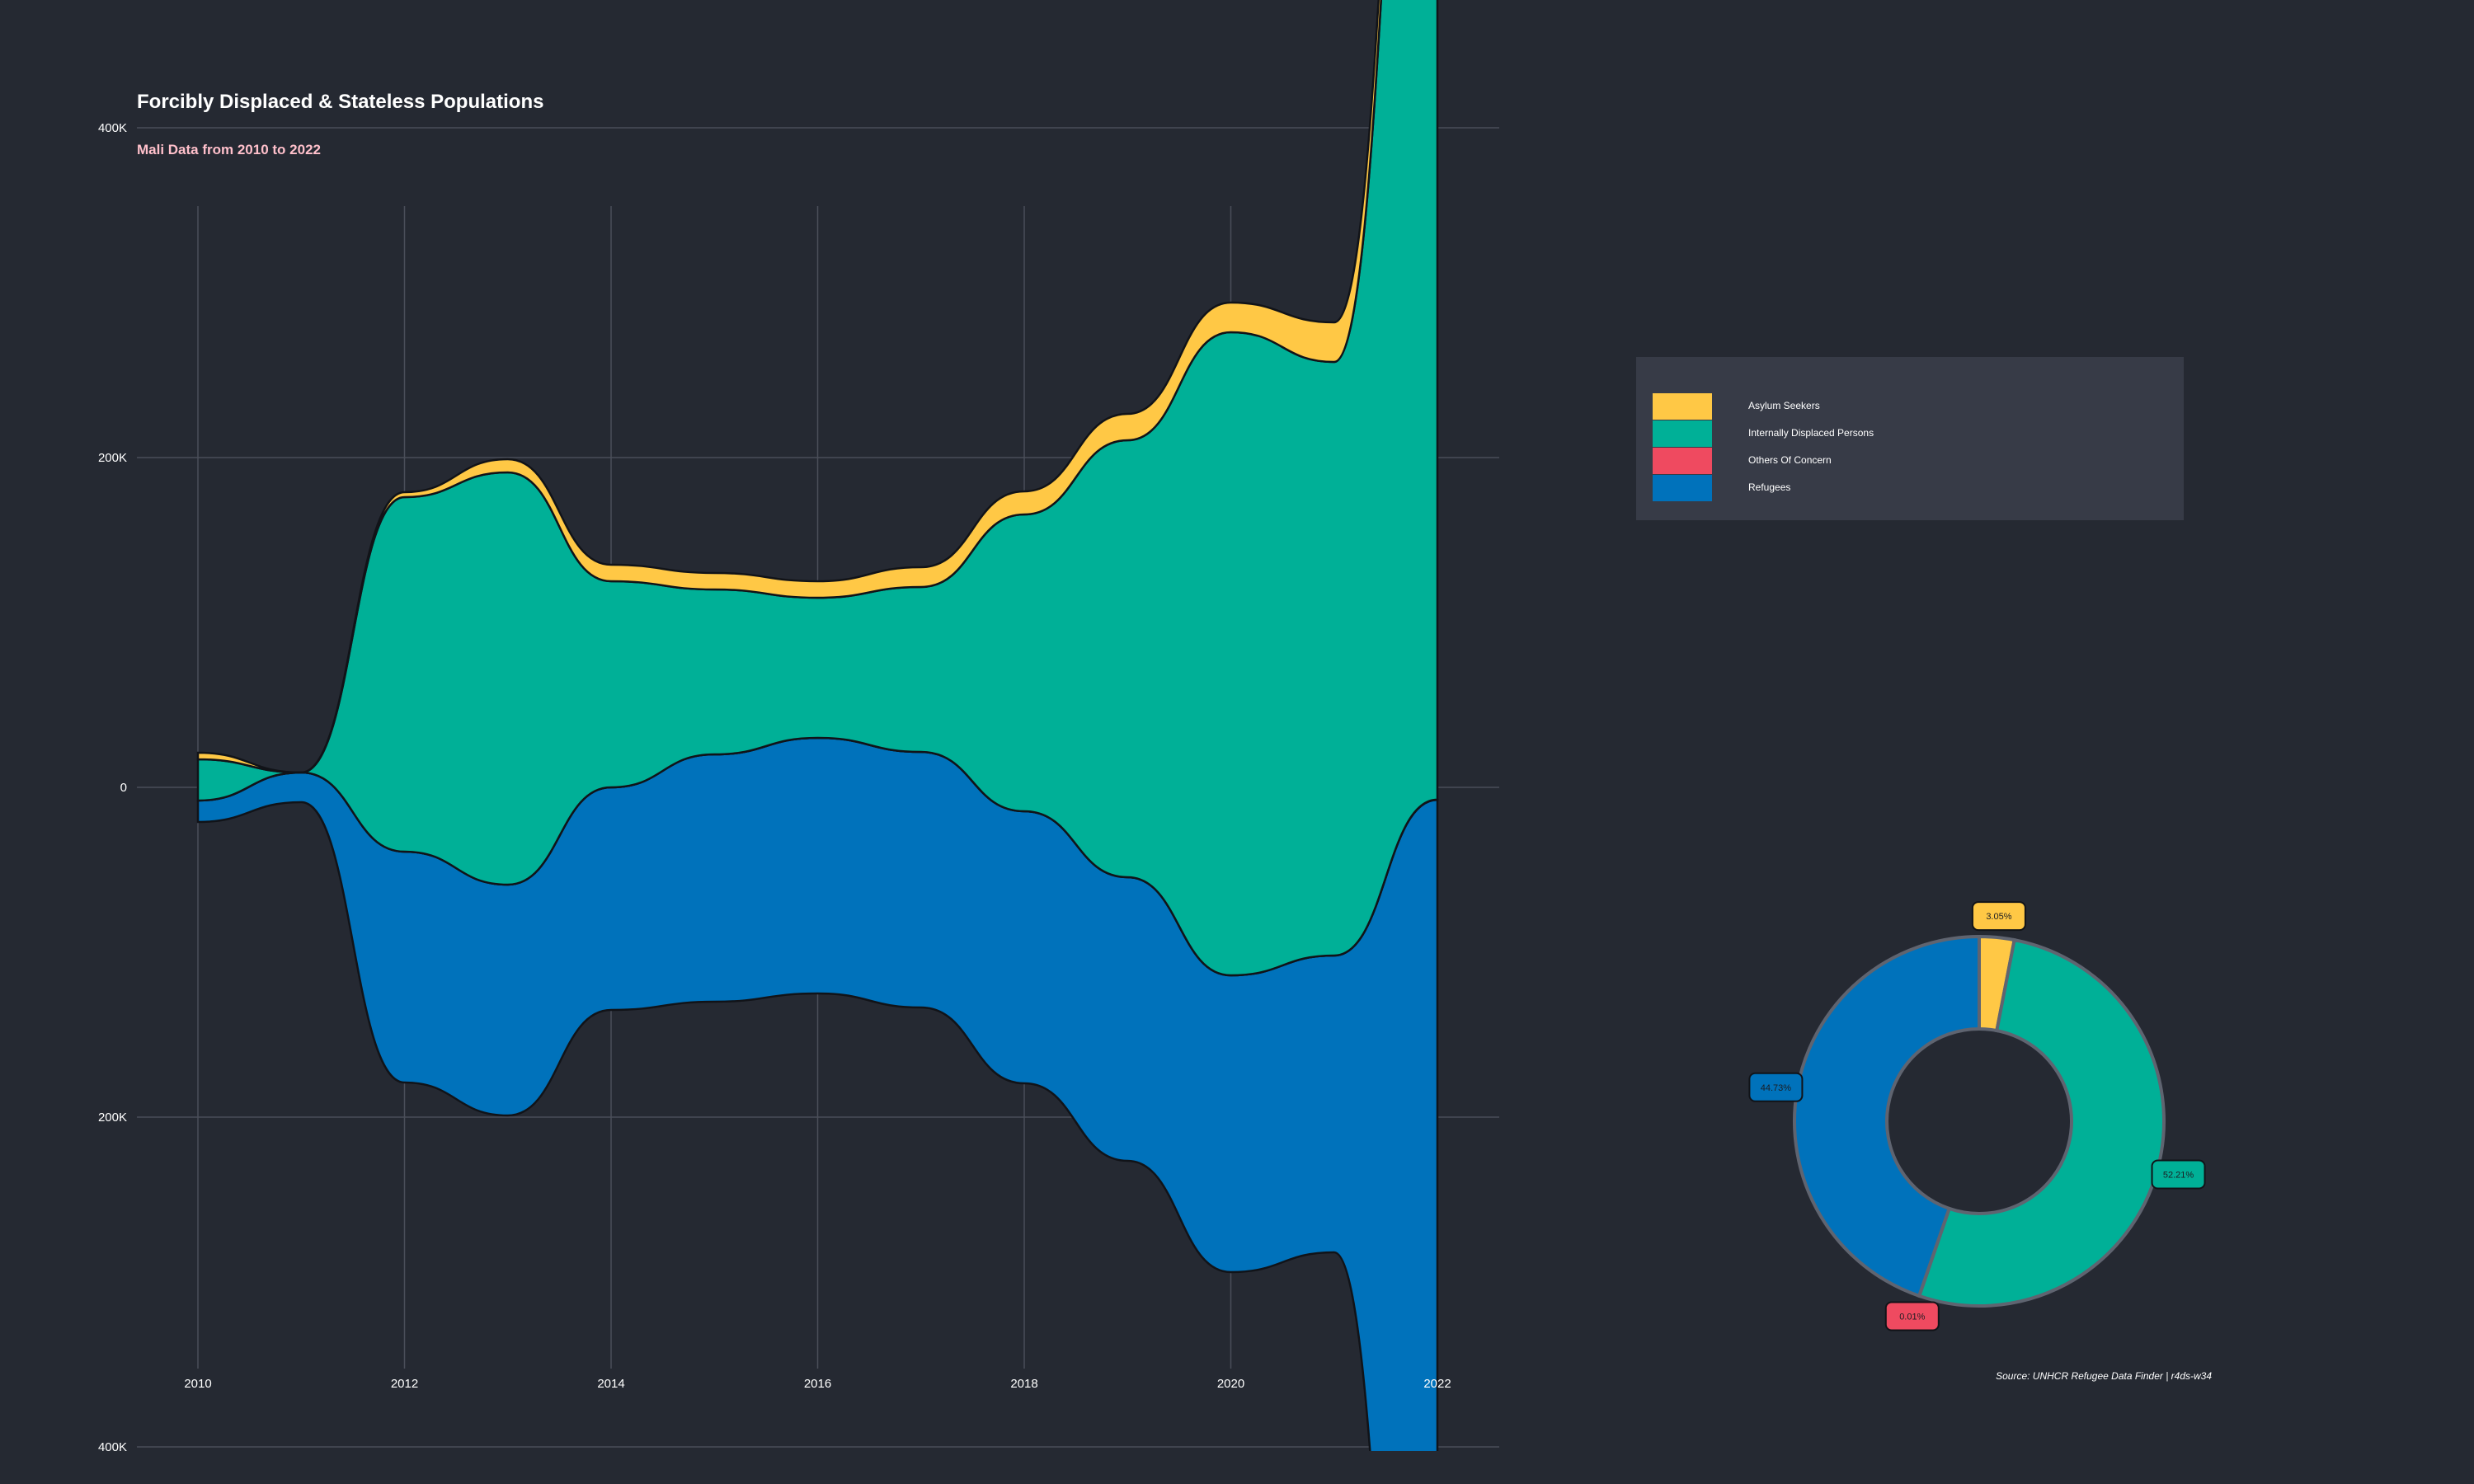 This screenshot has width=2474, height=1484. I want to click on x-tick-label: 2014, so click(610, 1384).